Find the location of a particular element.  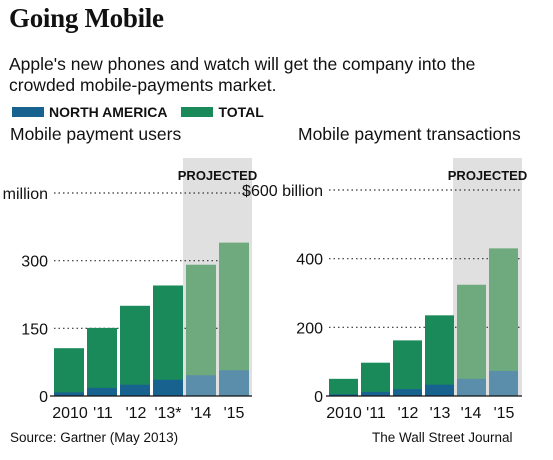

users-projected-label: PROJECTED is located at coordinates (217, 175).